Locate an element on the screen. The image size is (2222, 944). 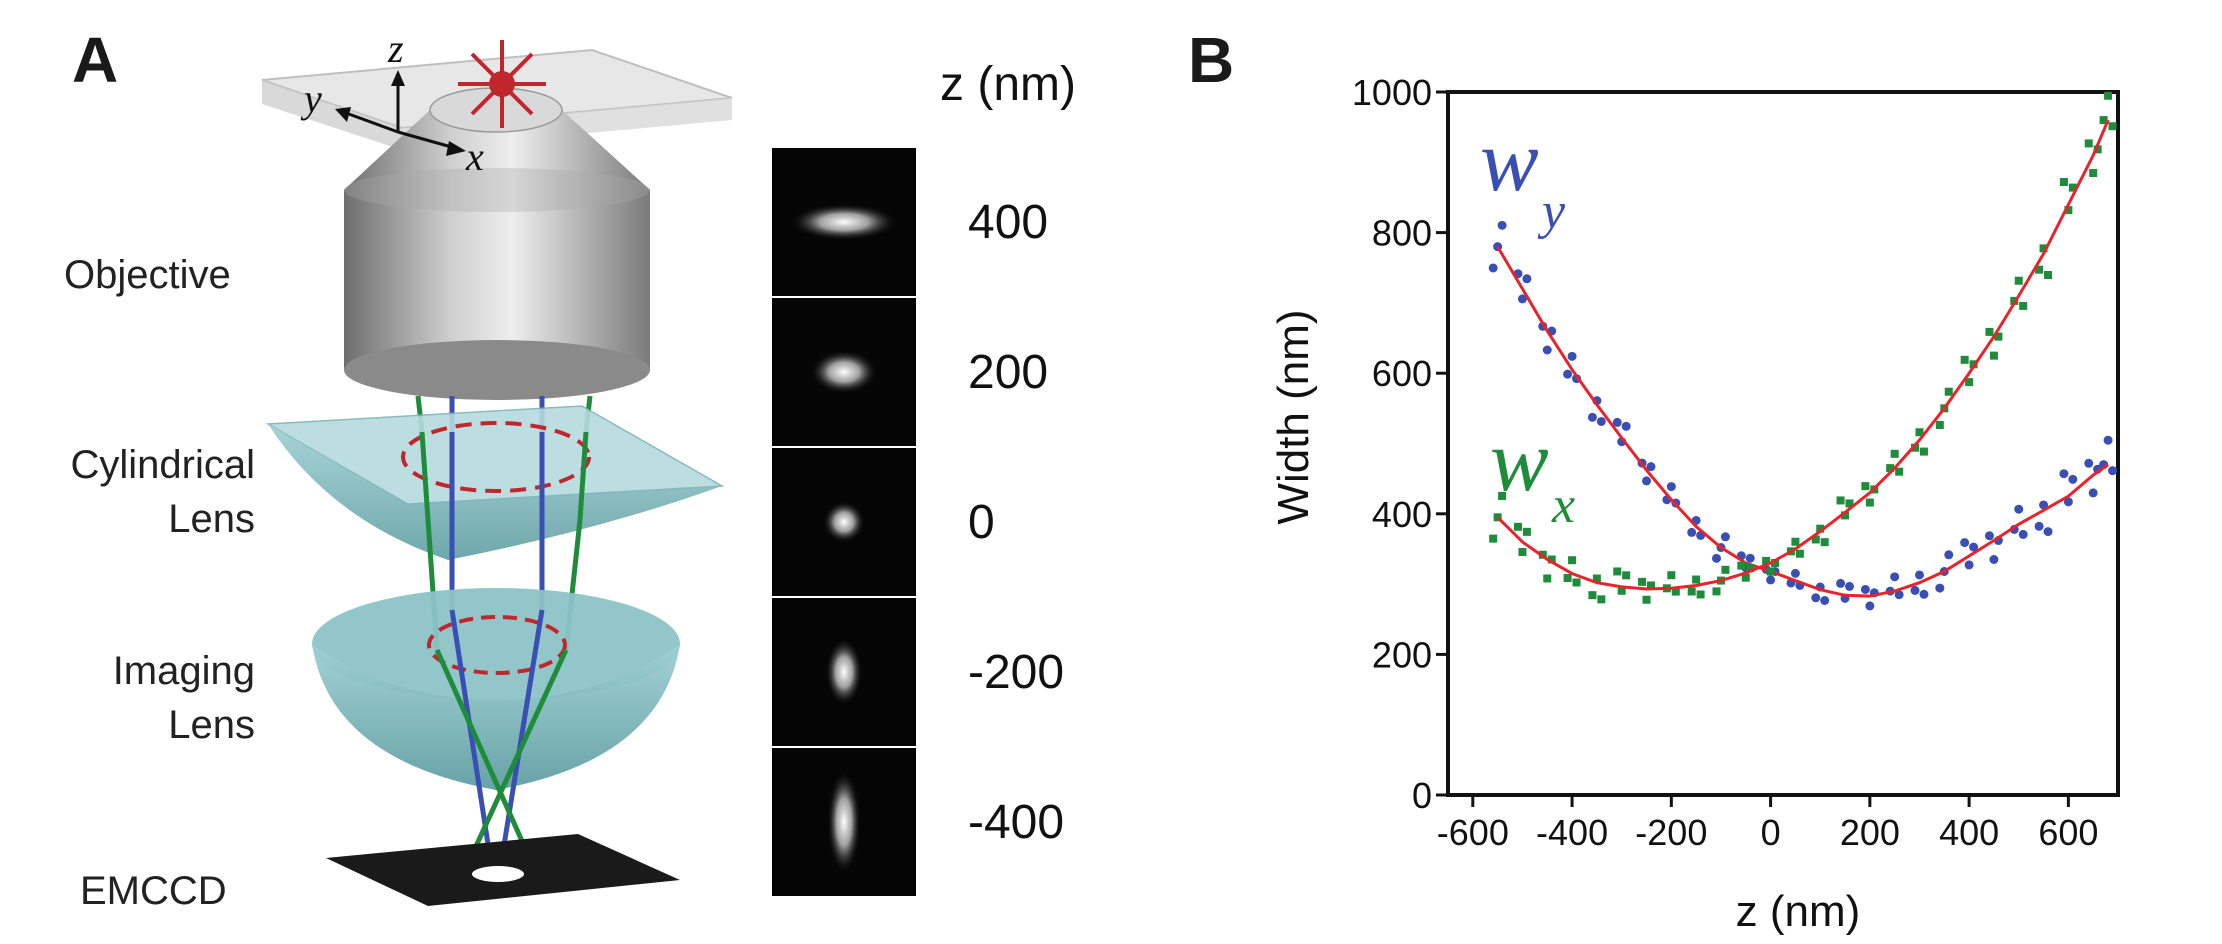
x-tick-label: 600 is located at coordinates (2068, 832).